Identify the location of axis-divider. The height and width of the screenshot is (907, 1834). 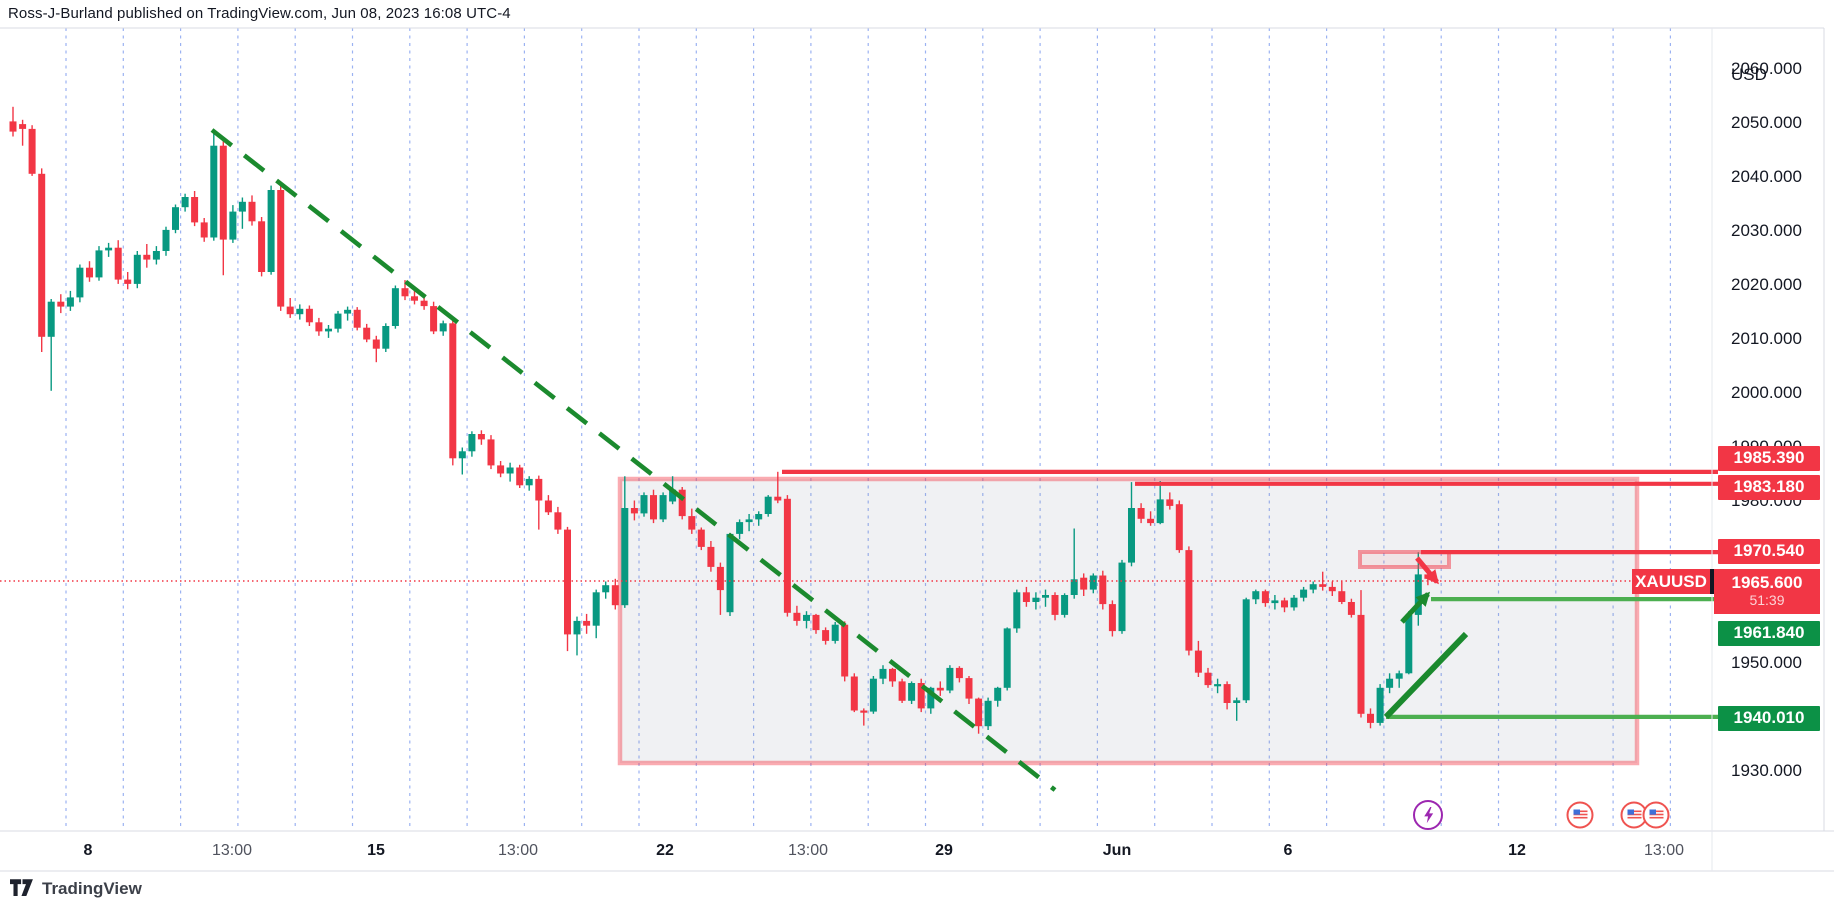
(1712, 581).